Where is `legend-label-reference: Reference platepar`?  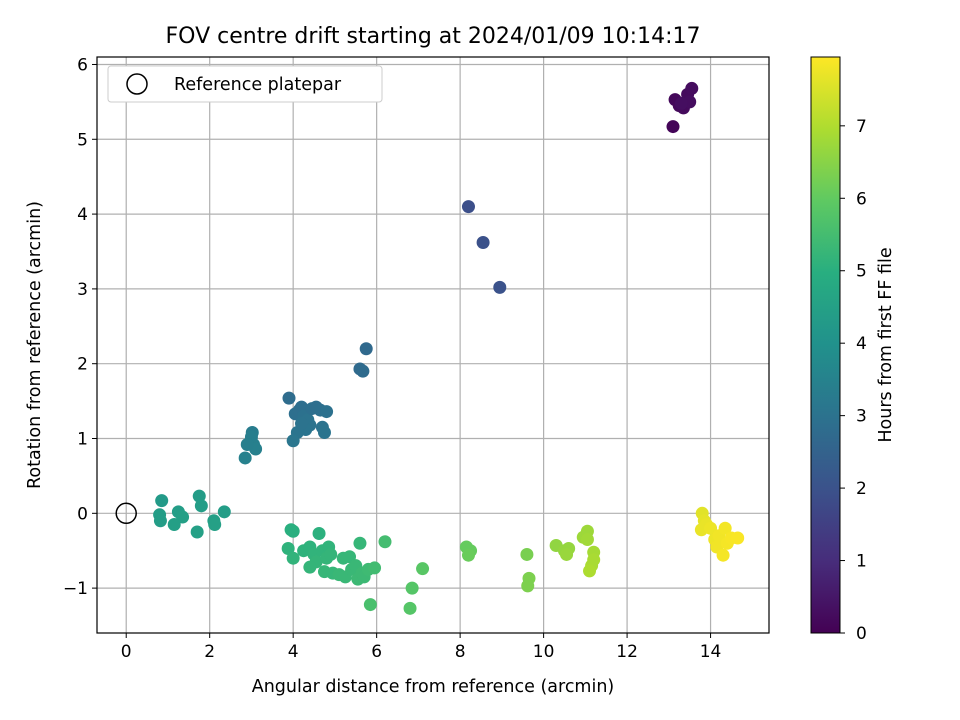
legend-label-reference: Reference platepar is located at coordinates (258, 85).